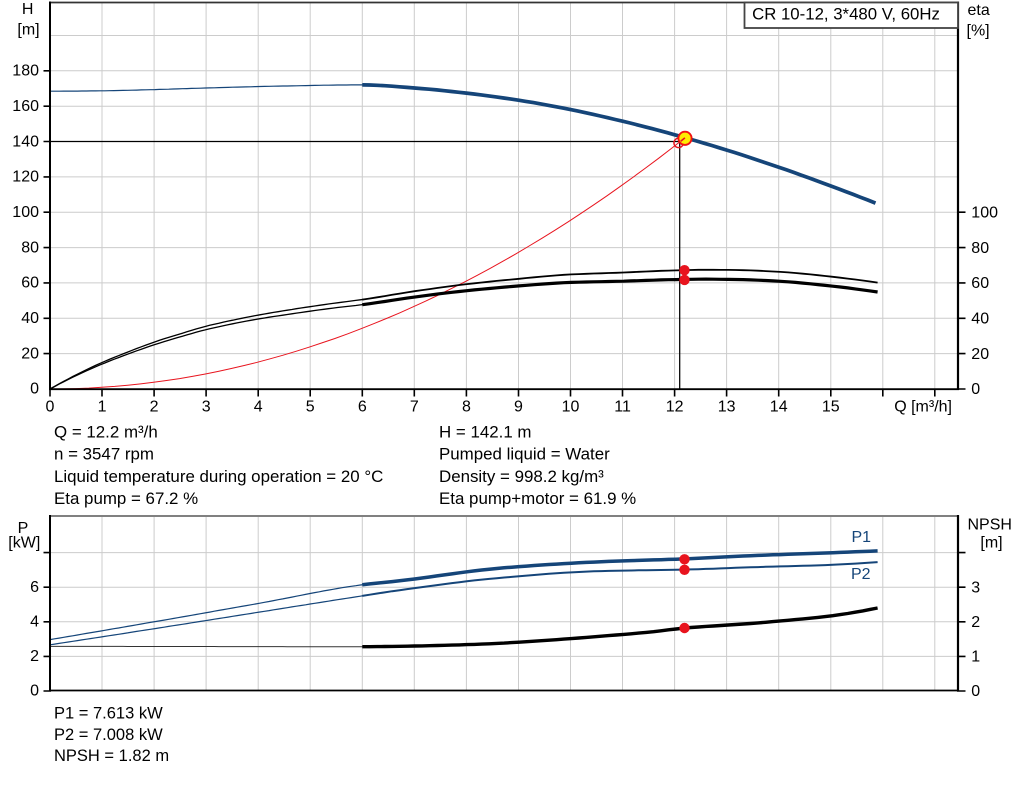 The height and width of the screenshot is (786, 1024). I want to click on svg-text: Q = 12.2 m³/h, so click(106, 432).